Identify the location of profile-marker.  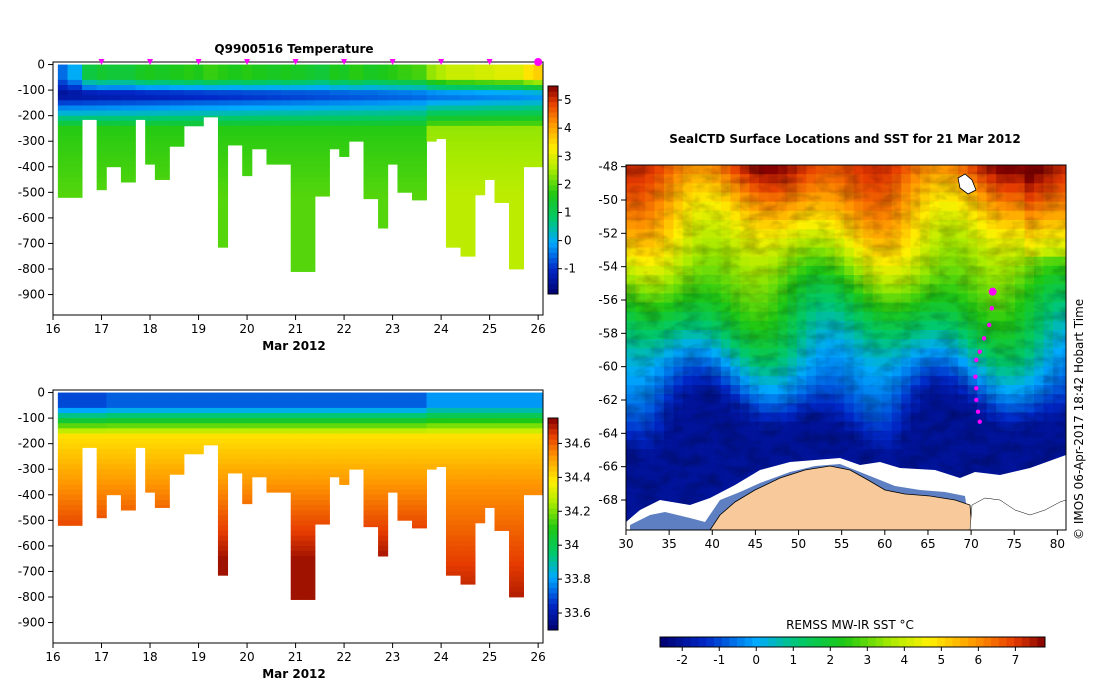
(247, 62).